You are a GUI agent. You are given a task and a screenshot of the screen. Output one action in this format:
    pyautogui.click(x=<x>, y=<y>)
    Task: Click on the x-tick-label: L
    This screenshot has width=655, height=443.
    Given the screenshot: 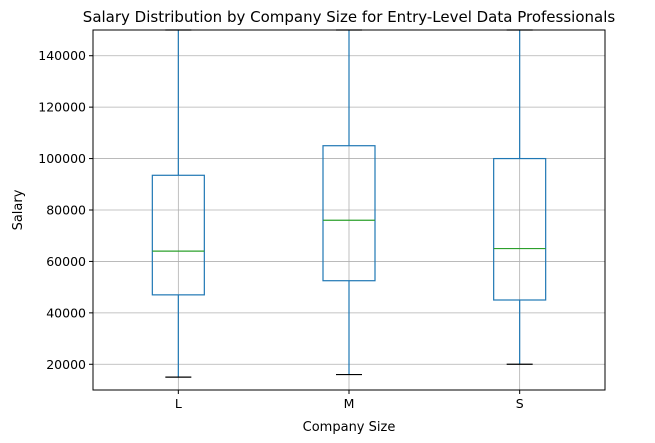 What is the action you would take?
    pyautogui.click(x=178, y=403)
    